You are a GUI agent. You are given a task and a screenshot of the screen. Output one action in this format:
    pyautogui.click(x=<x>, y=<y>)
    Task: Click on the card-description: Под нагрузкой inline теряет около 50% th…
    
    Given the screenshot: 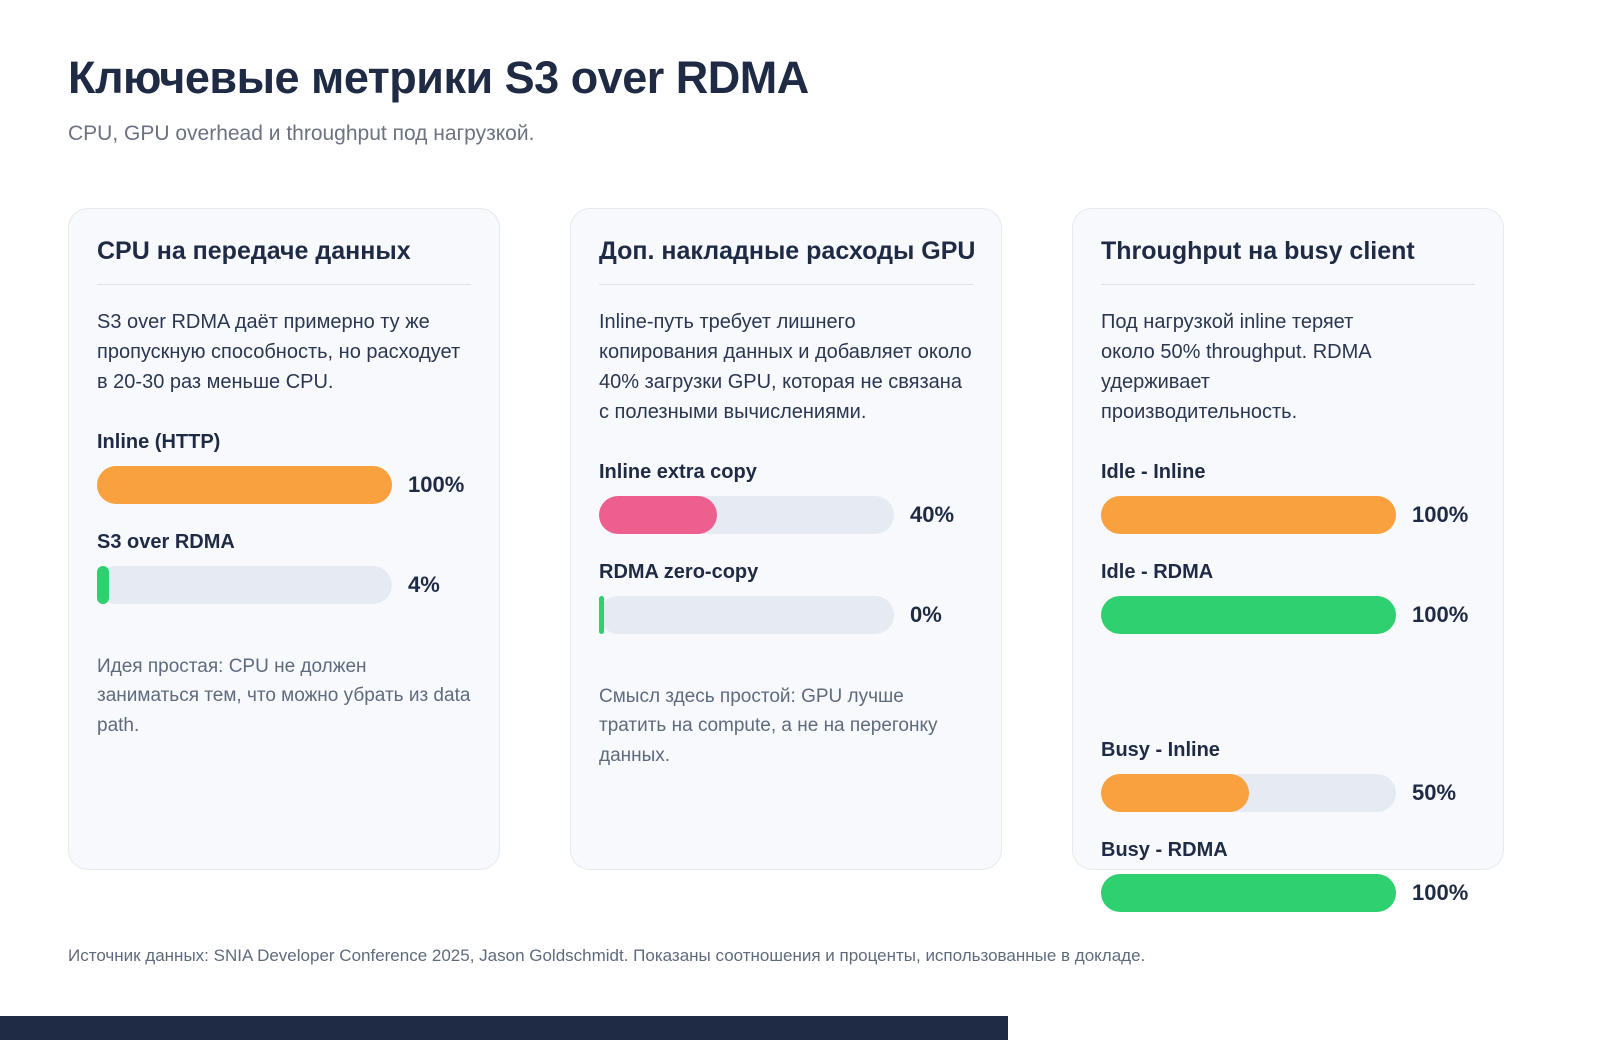 What is the action you would take?
    pyautogui.click(x=1236, y=367)
    